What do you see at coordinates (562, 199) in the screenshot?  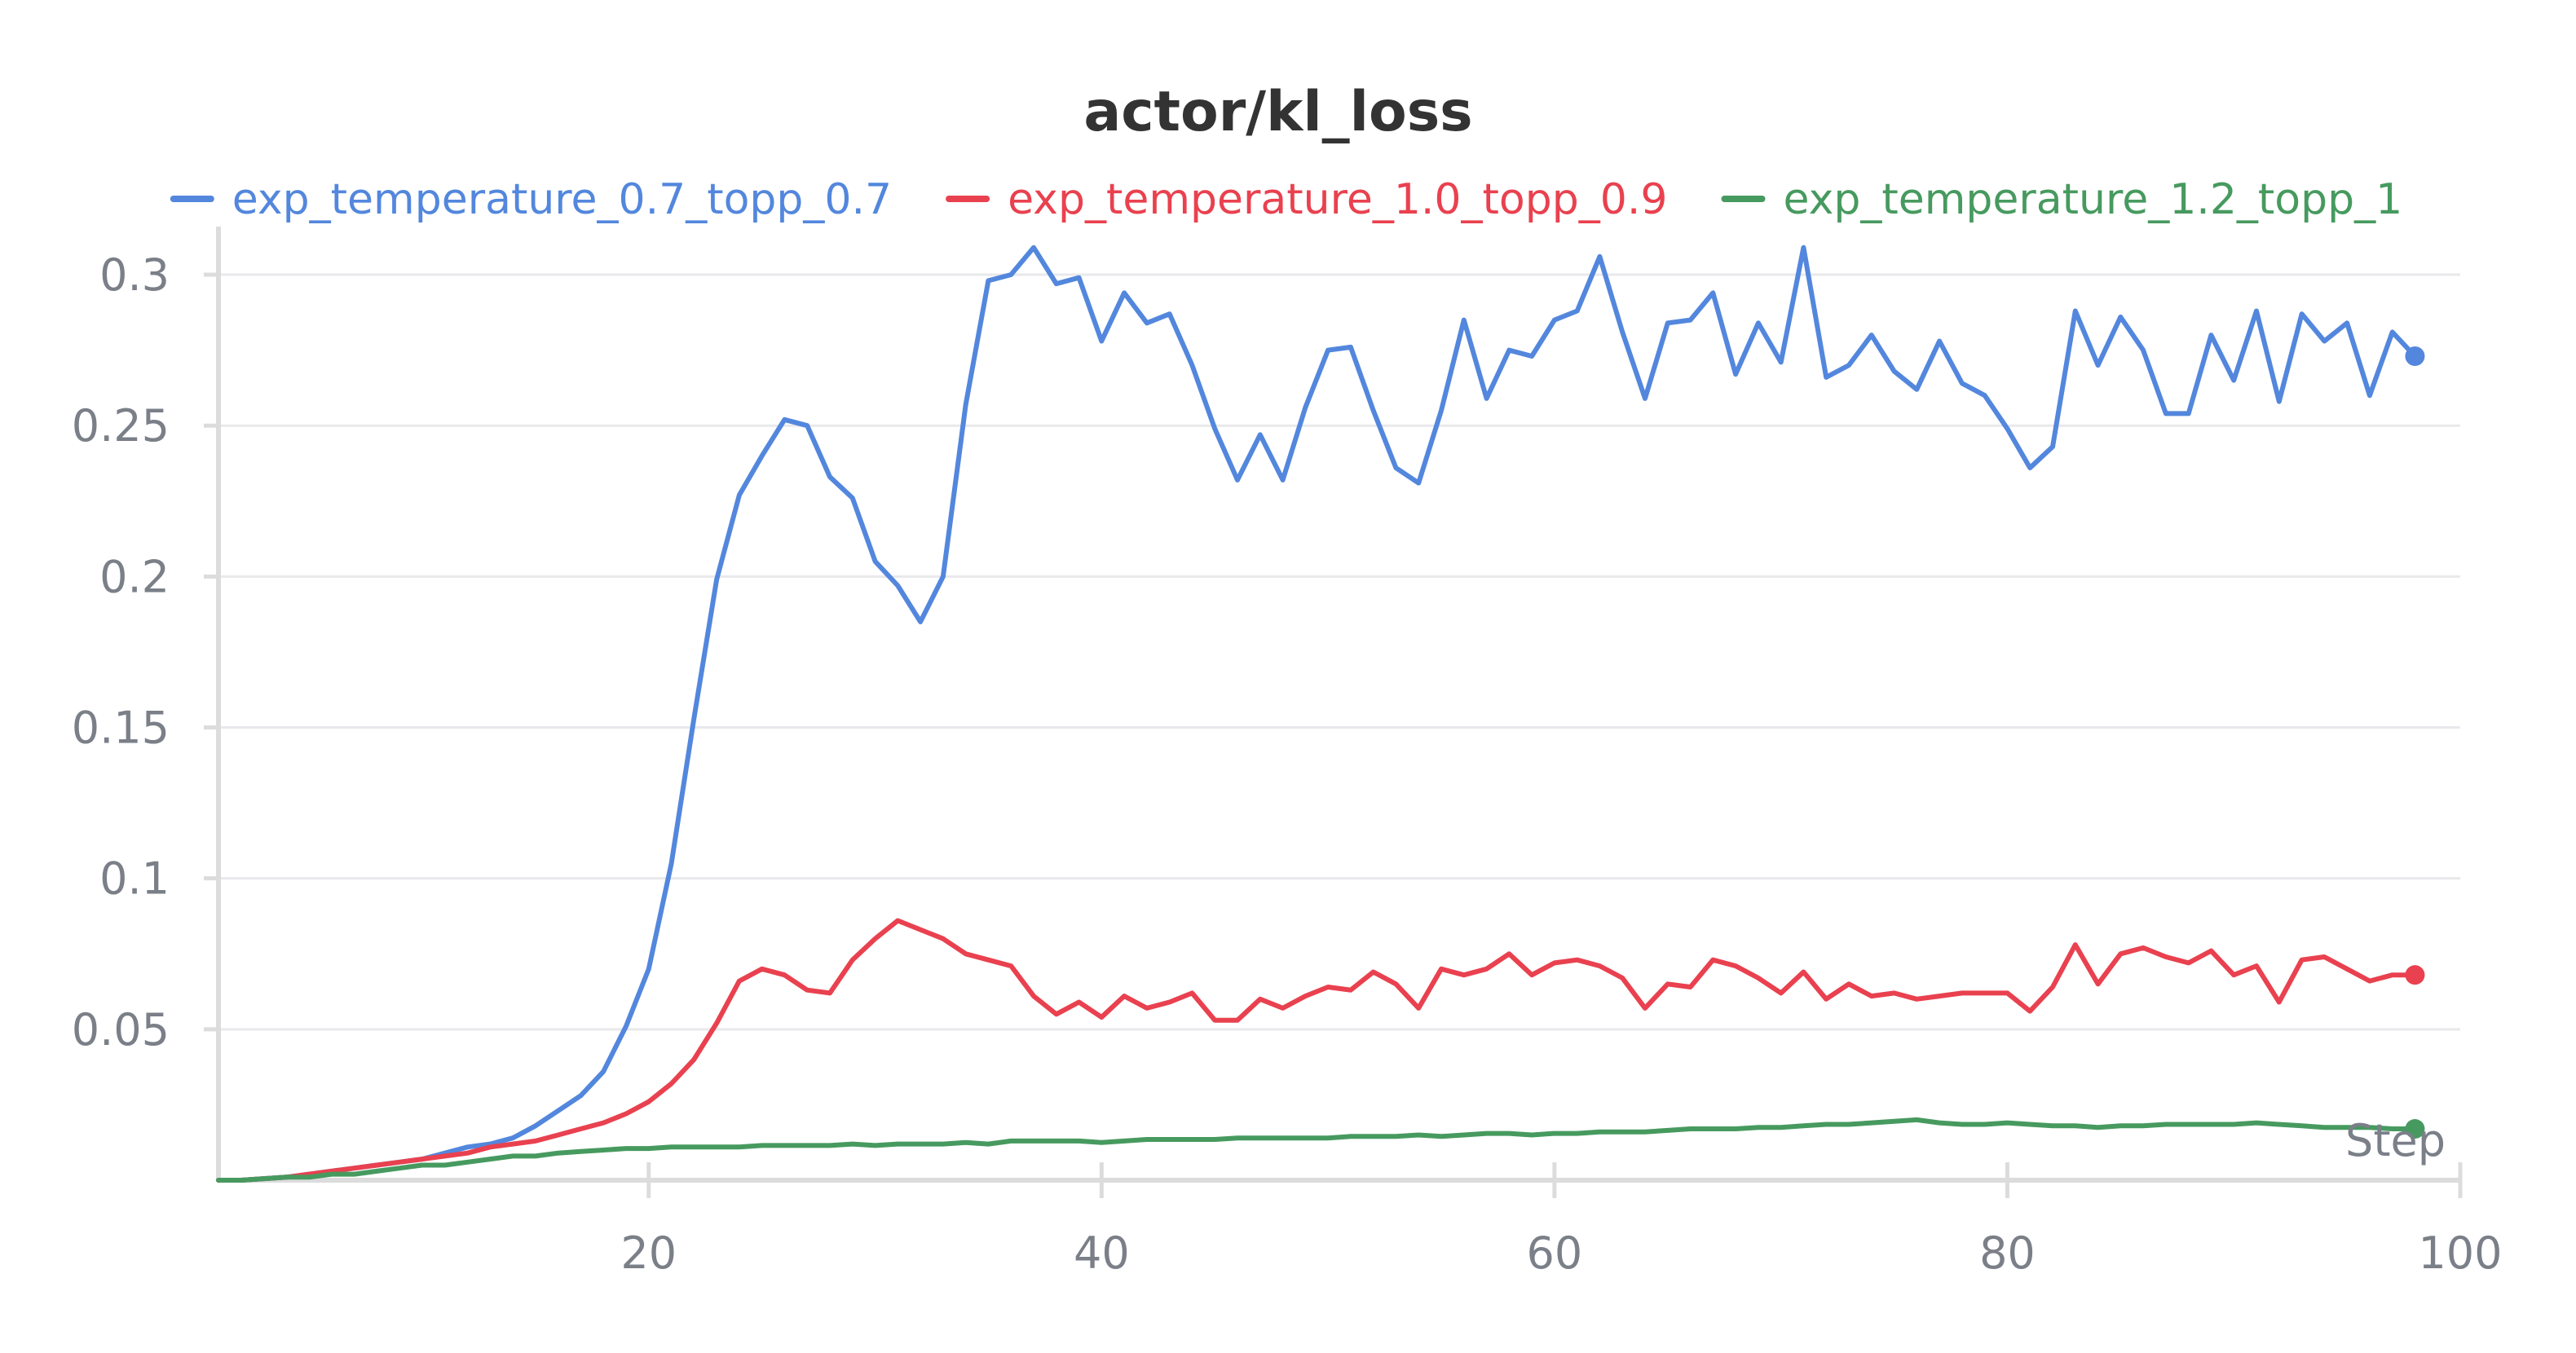 I see `legend-label: exp_temperature_0.7_topp_0.7` at bounding box center [562, 199].